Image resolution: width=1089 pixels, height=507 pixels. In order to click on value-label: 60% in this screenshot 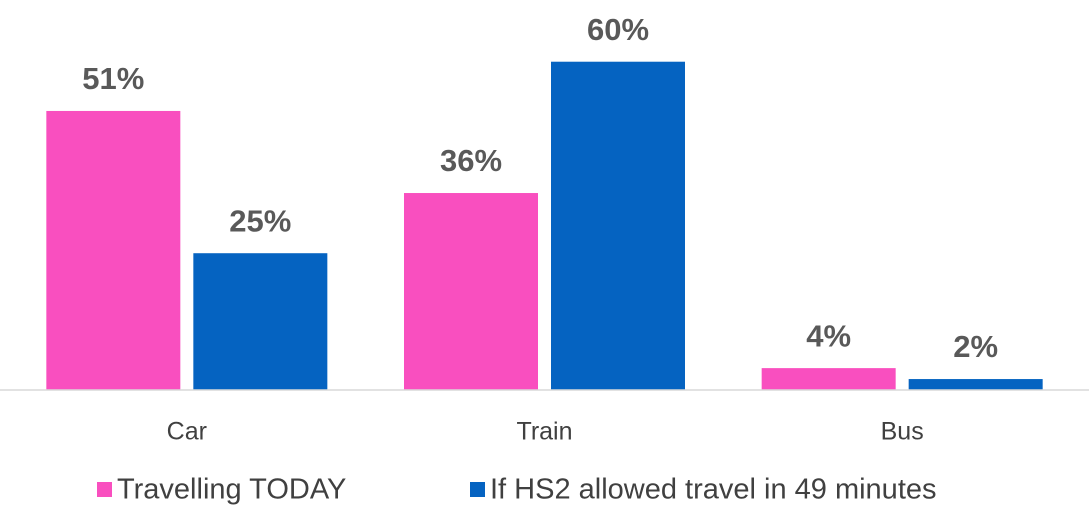, I will do `click(618, 29)`.